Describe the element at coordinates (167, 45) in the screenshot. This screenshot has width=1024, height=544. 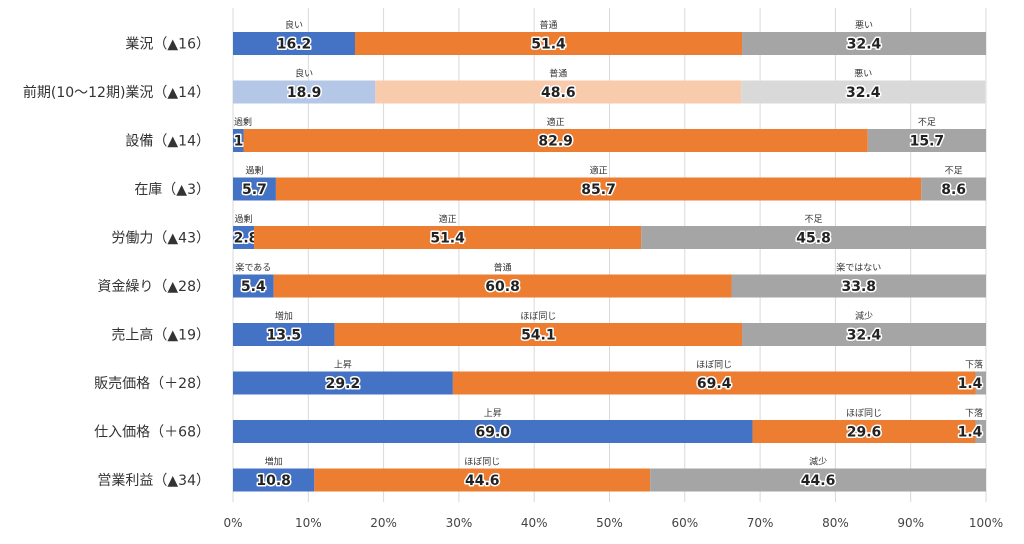
I see `category-label: 業況（▲16）` at that location.